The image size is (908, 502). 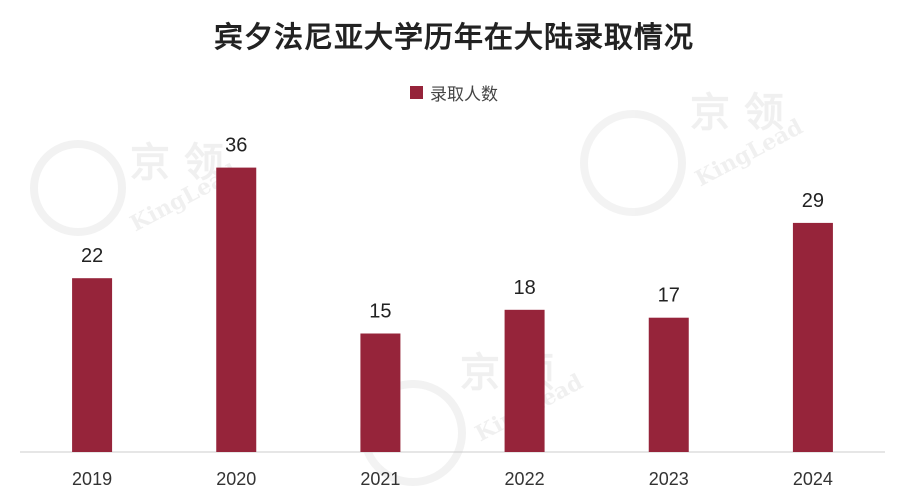 I want to click on x-tick-label-2021: 2021, so click(x=380, y=479).